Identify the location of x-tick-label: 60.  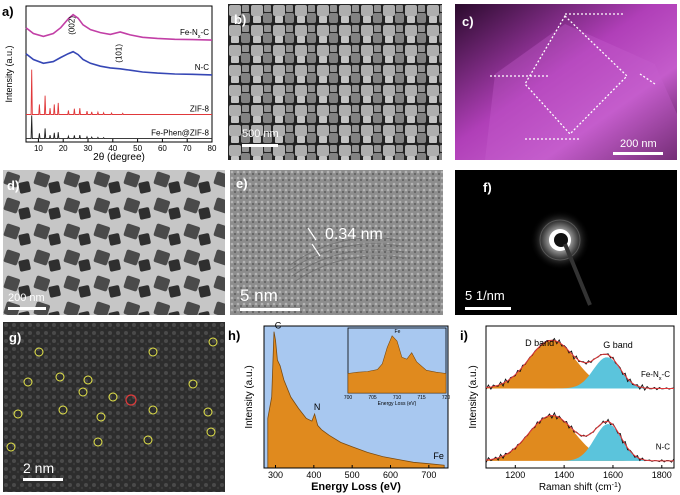
(162, 148).